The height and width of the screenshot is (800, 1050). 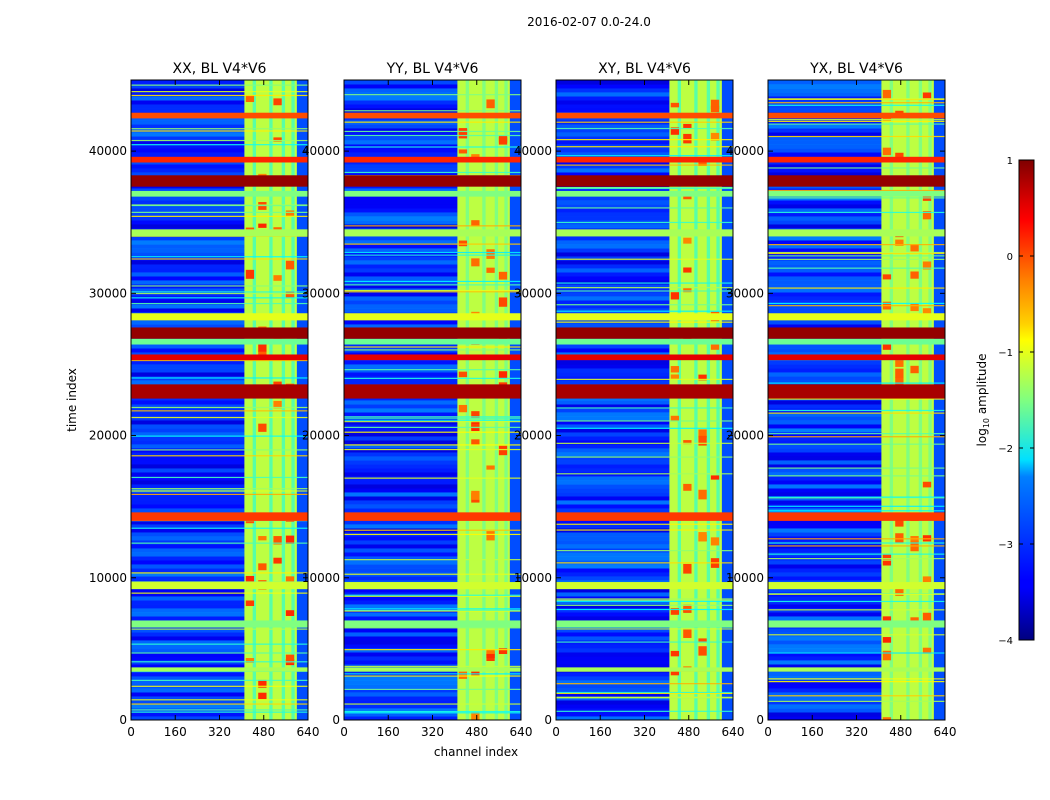 What do you see at coordinates (533, 578) in the screenshot?
I see `y-tick-label: 10000` at bounding box center [533, 578].